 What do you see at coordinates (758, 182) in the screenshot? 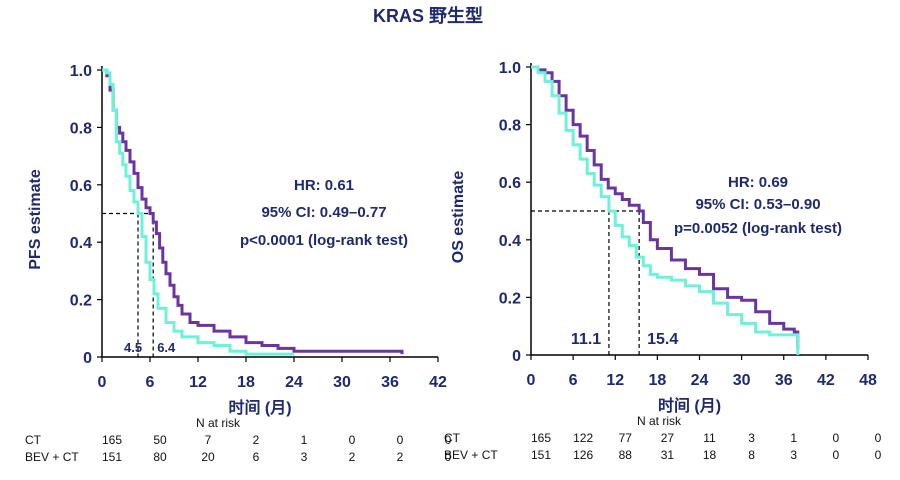
I see `stat-annotation: HR: 0.69` at bounding box center [758, 182].